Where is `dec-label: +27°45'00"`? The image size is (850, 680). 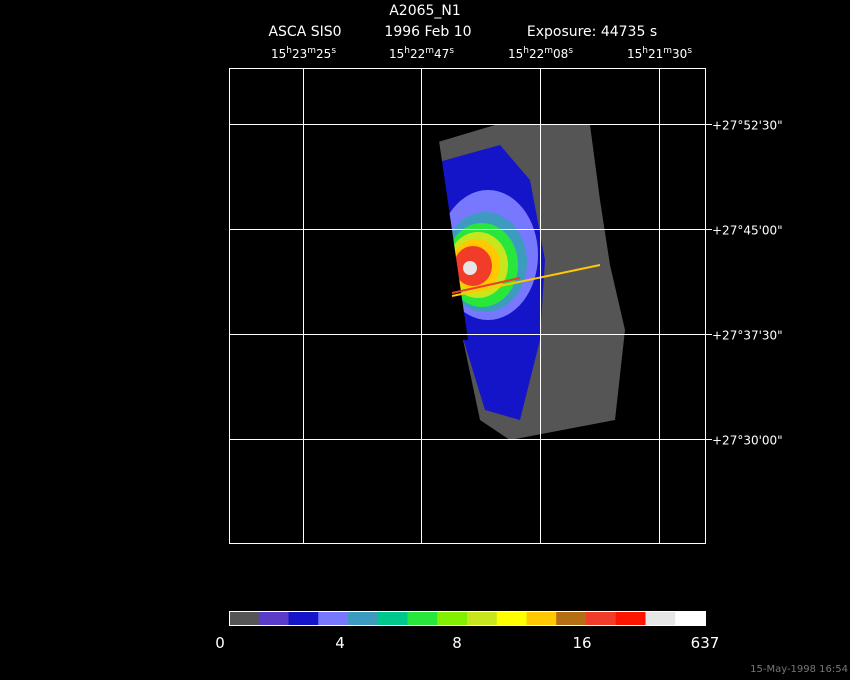
dec-label: +27°45'00" is located at coordinates (747, 231).